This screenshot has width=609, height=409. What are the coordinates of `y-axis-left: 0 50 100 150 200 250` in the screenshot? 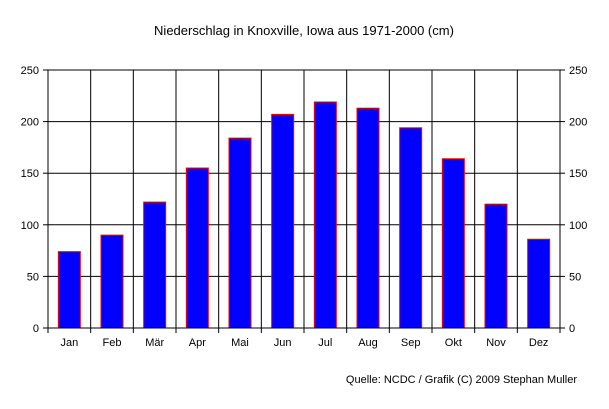 It's located at (34, 200).